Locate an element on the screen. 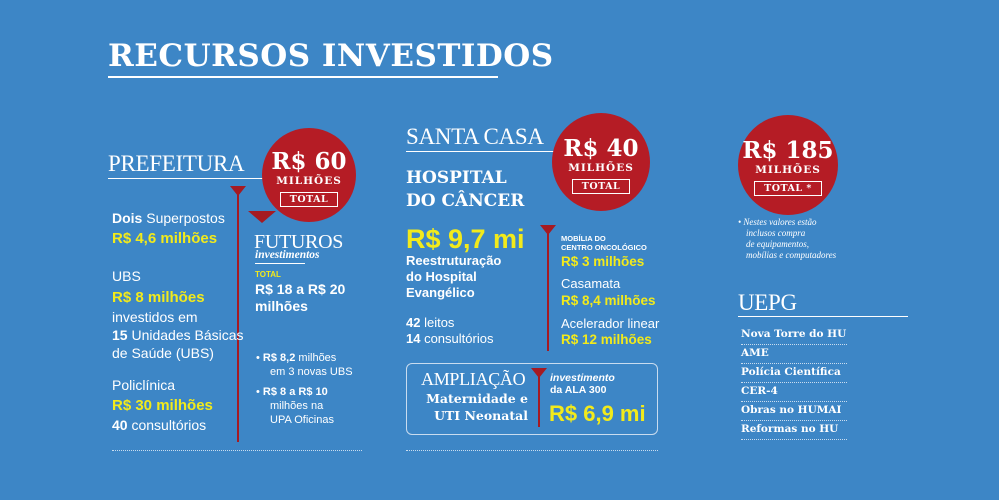 The height and width of the screenshot is (500, 999). futuros-bullet-2: • R$ 8 a R$ 10 milhões na UPA Oficinas is located at coordinates (295, 406).